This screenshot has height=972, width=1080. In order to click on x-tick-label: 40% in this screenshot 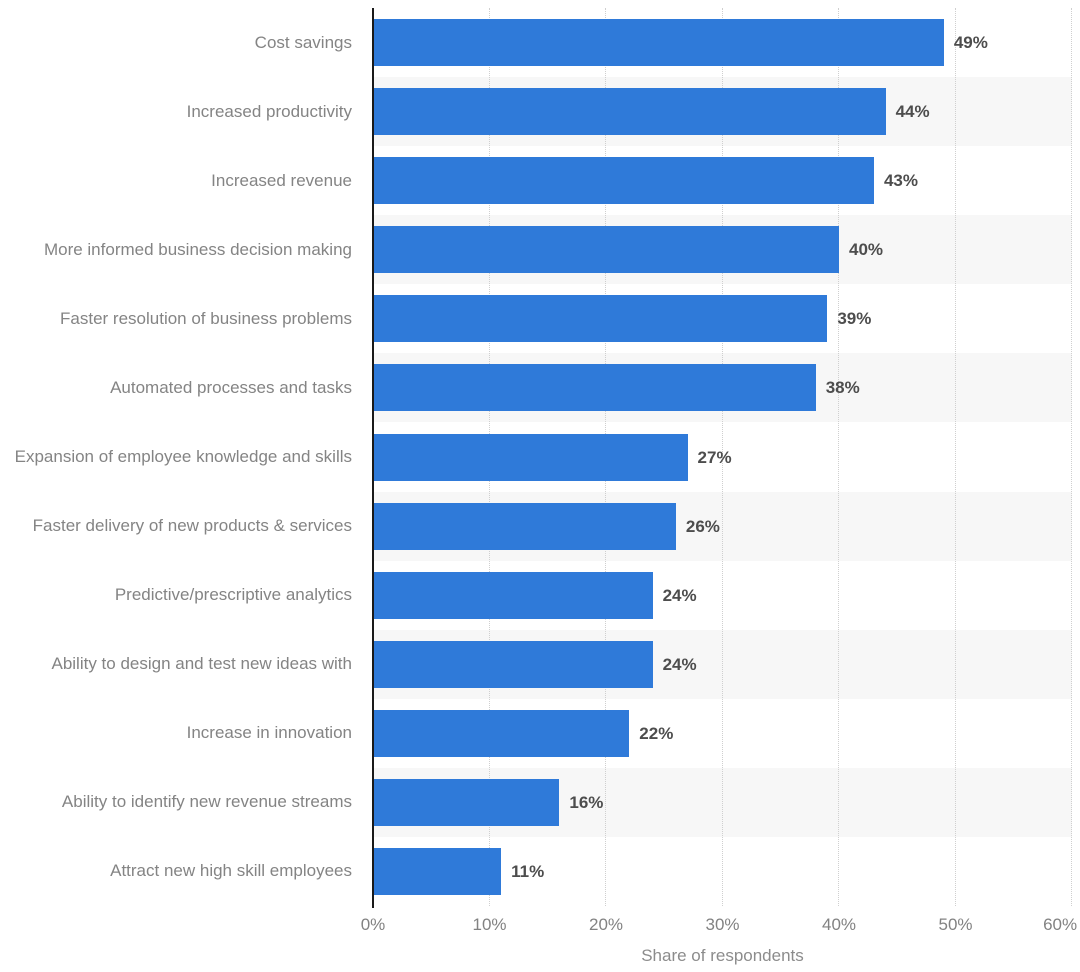, I will do `click(839, 924)`.